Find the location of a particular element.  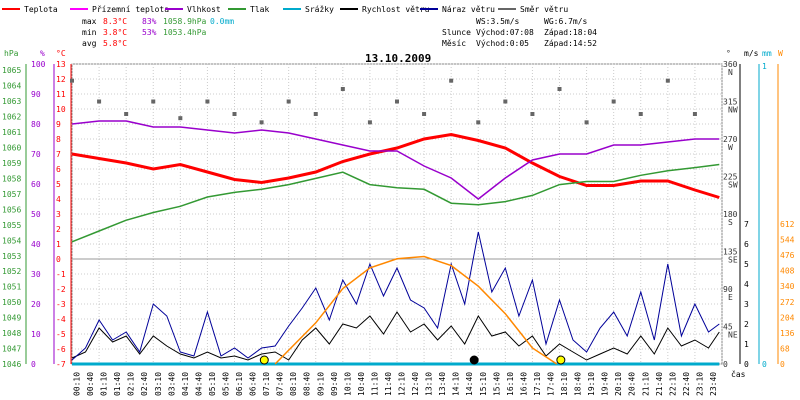

axis-title-x: čas is located at coordinates (738, 374).